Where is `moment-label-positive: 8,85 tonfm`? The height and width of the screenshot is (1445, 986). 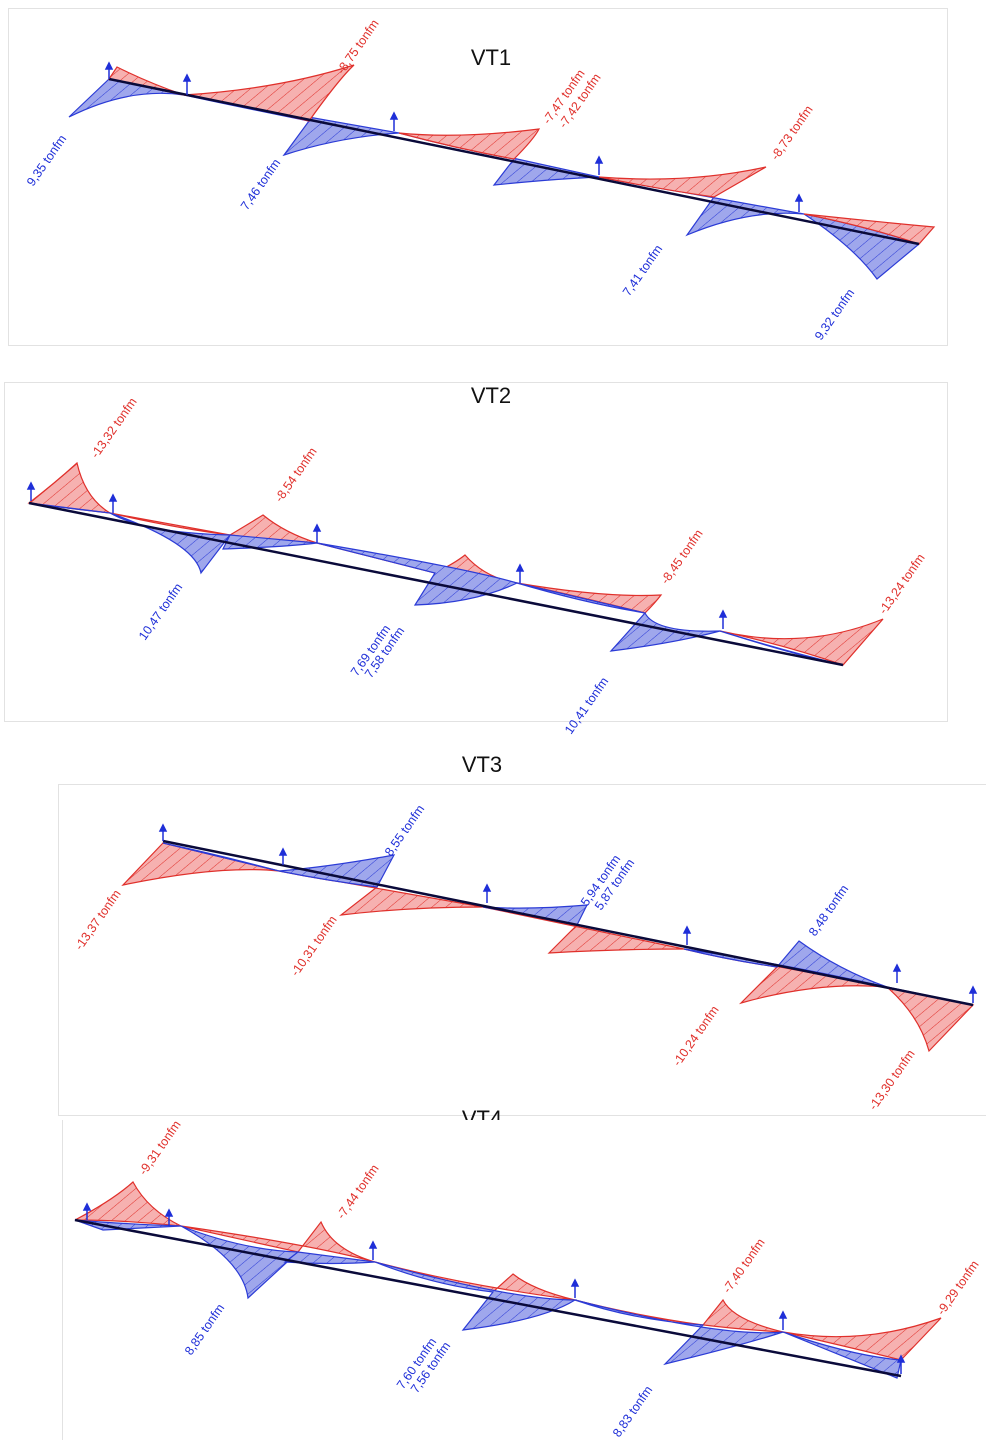 moment-label-positive: 8,85 tonfm is located at coordinates (204, 1329).